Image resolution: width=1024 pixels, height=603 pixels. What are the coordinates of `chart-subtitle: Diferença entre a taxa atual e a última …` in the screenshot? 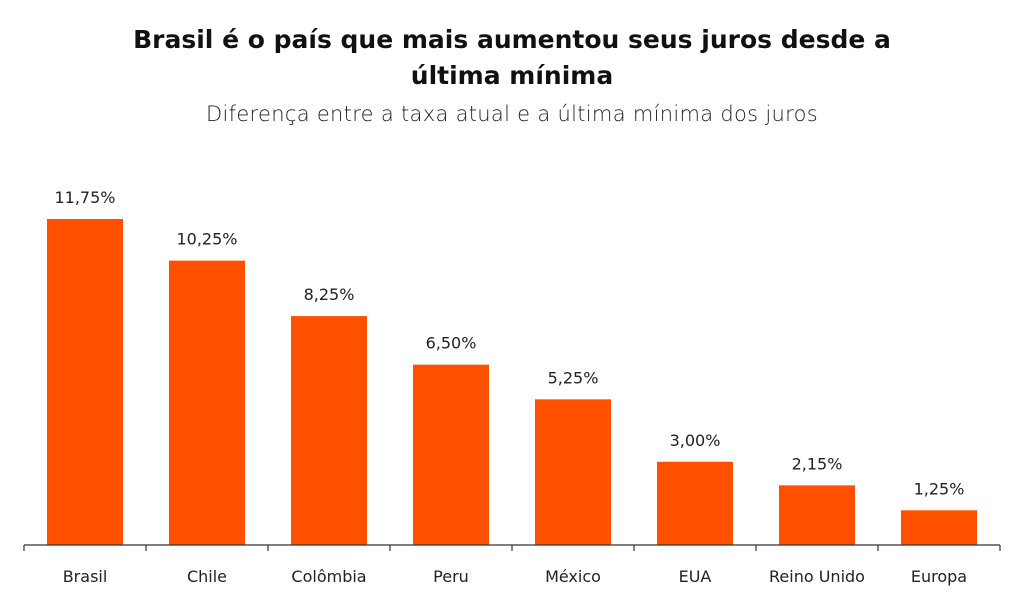 It's located at (512, 114).